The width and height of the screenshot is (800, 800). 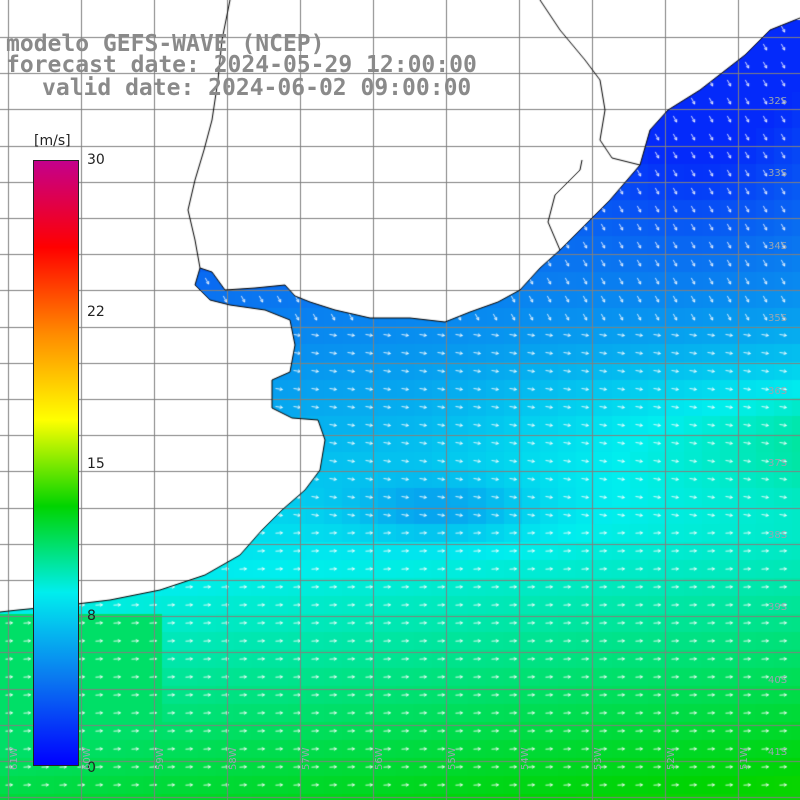 I want to click on lat-label-33s: 33S, so click(x=778, y=173).